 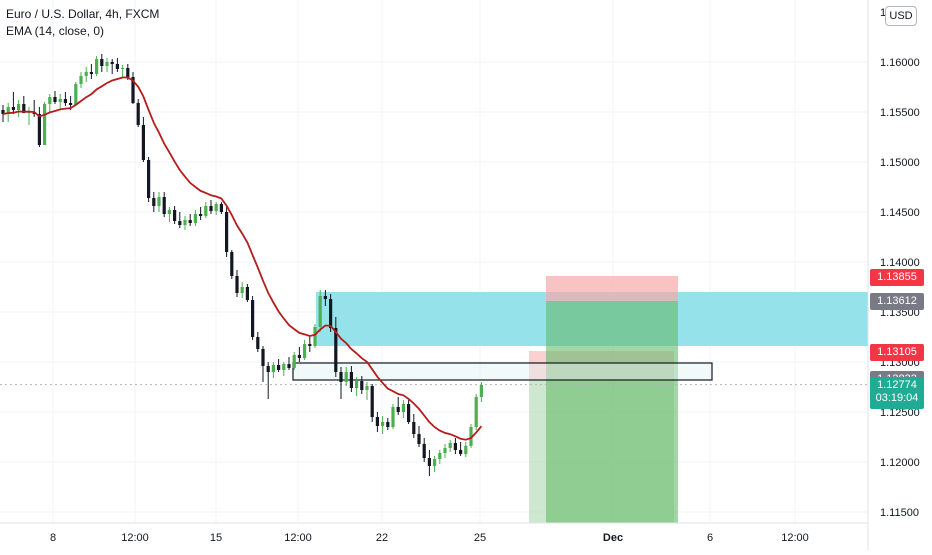 I want to click on y-tick-label: 1.15500, so click(x=900, y=113).